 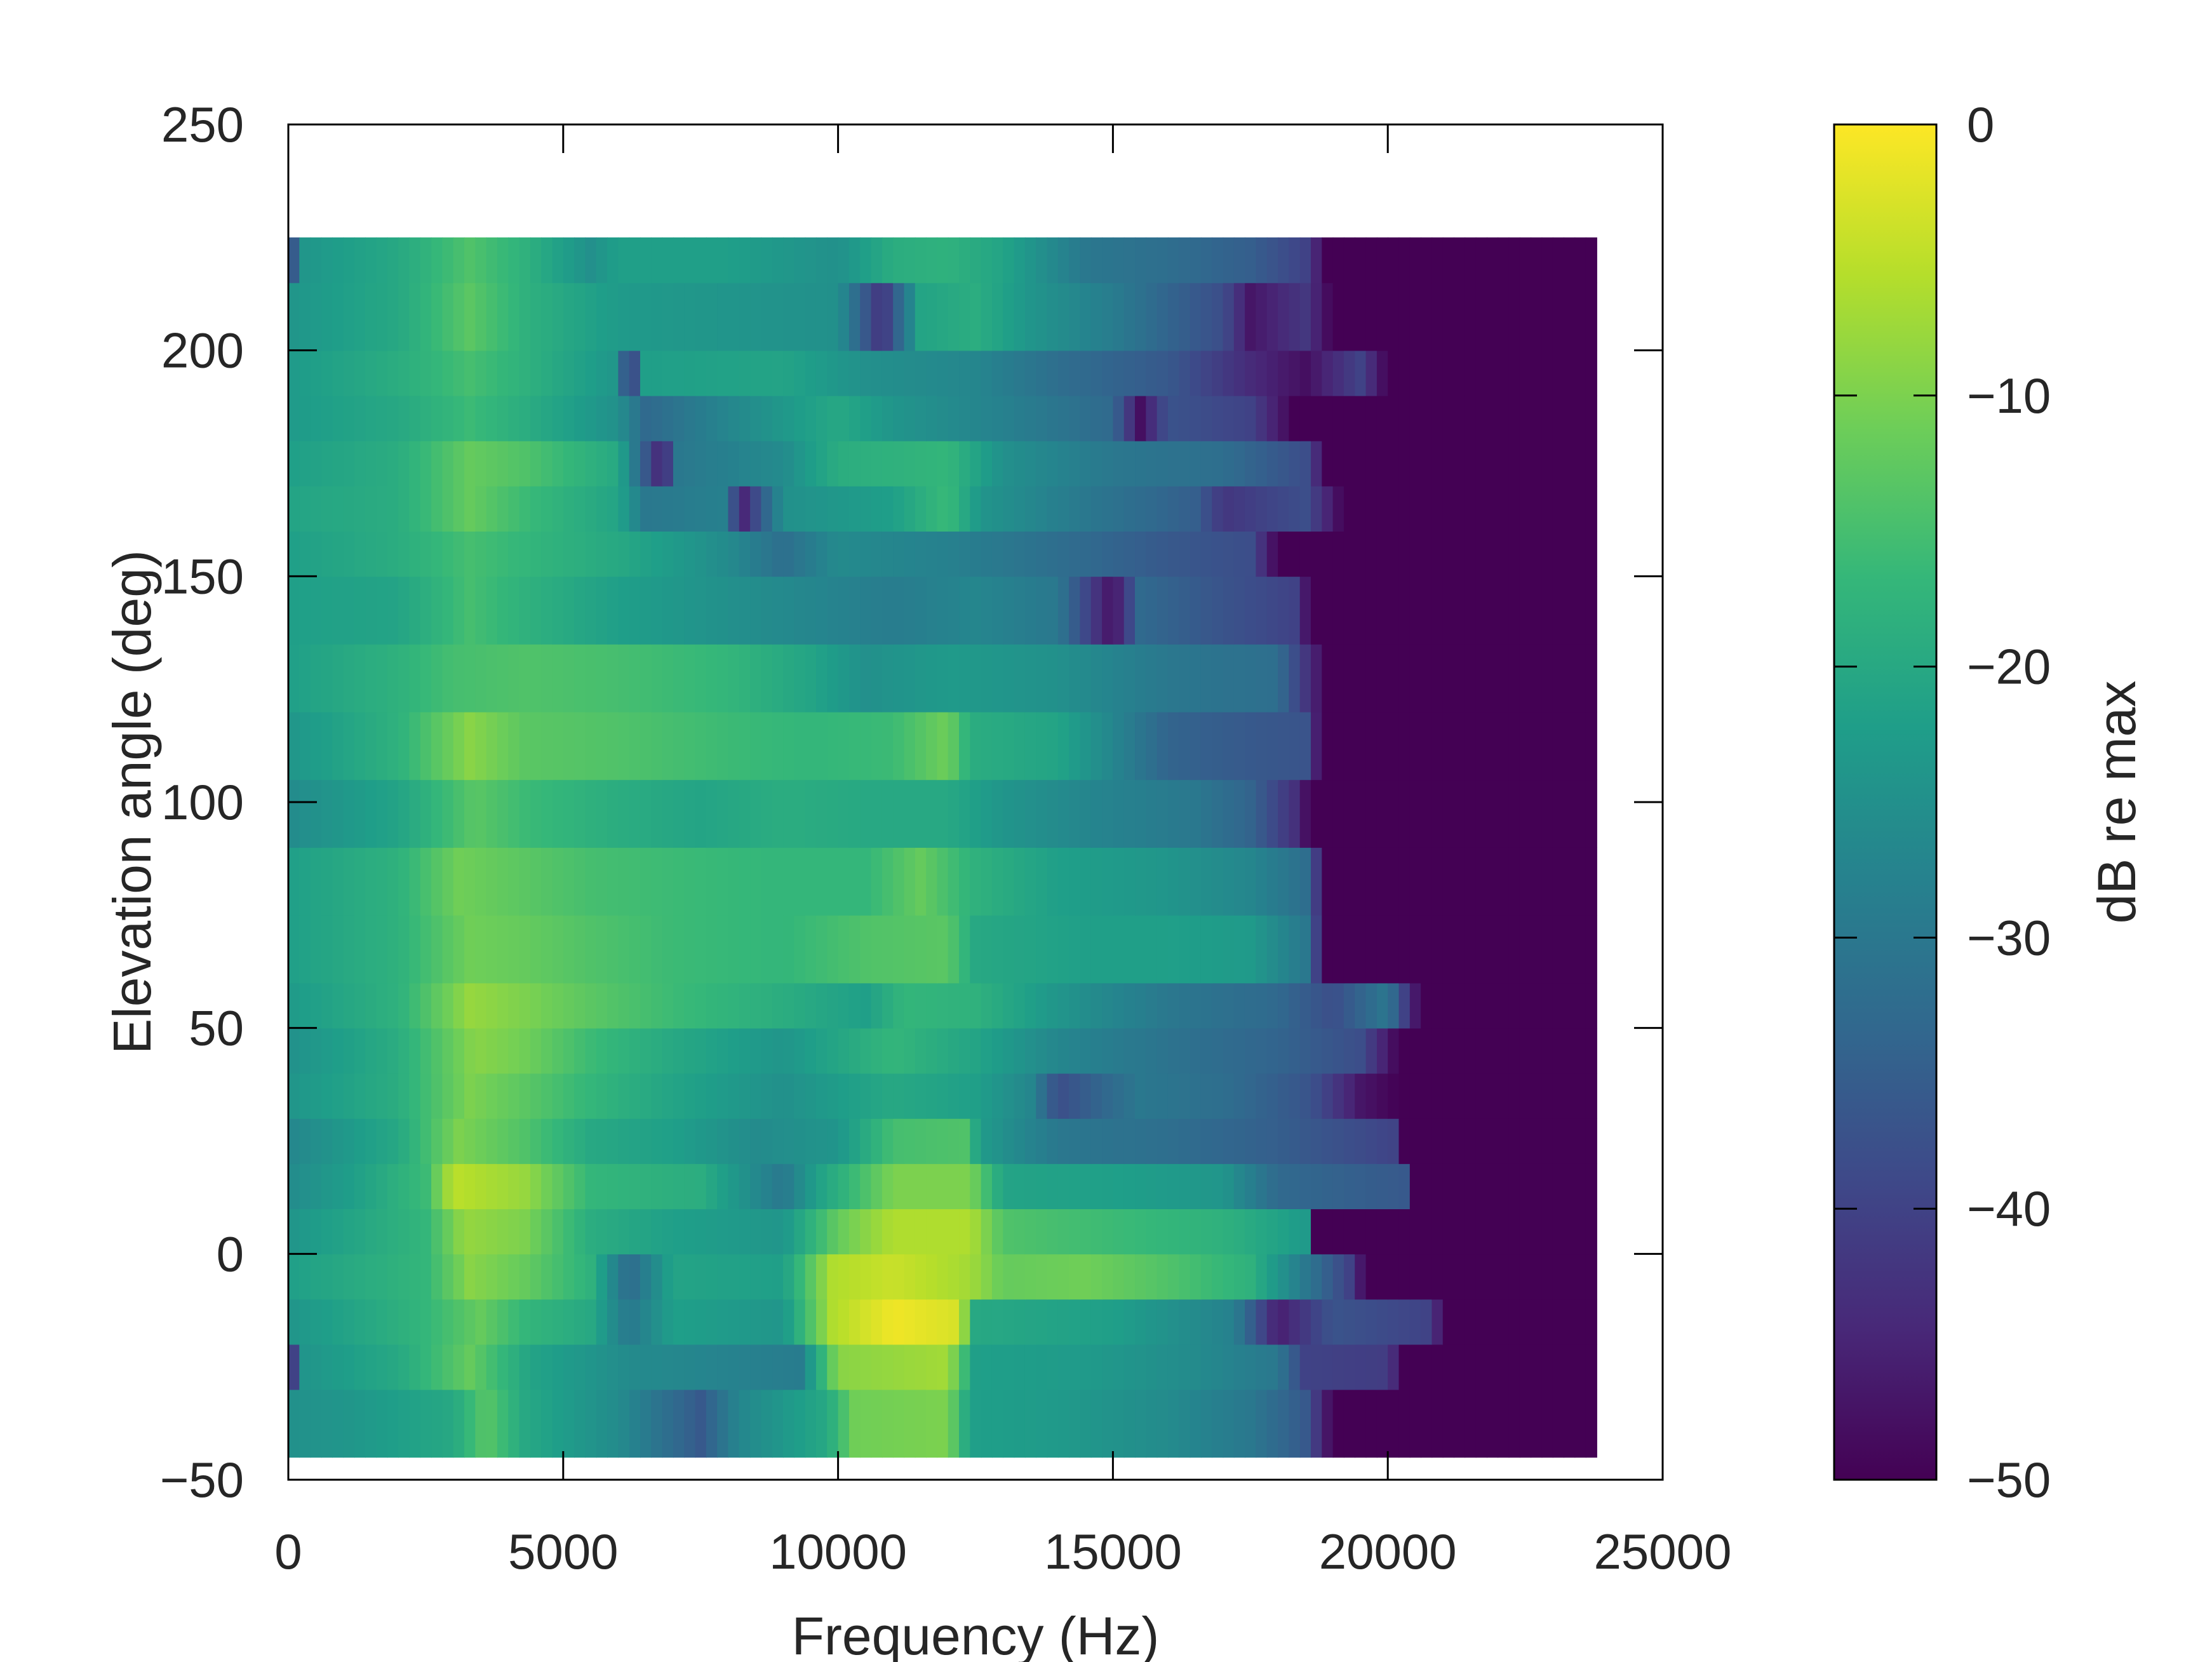 What do you see at coordinates (2009, 667) in the screenshot?
I see `colorbar-tick-label: −20` at bounding box center [2009, 667].